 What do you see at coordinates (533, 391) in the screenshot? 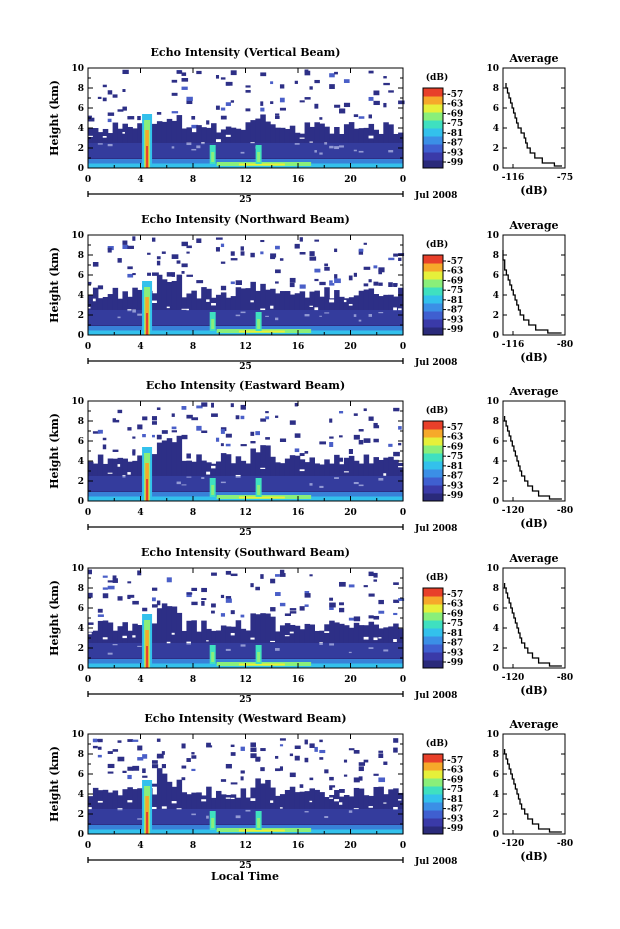
I see `profile-title: Average` at bounding box center [533, 391].